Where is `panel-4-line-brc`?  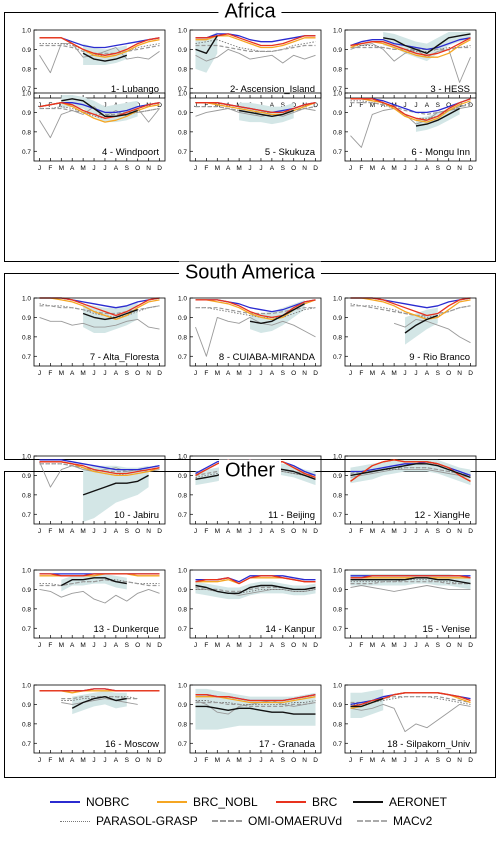
panel-4-line-brc is located at coordinates (99, 110).